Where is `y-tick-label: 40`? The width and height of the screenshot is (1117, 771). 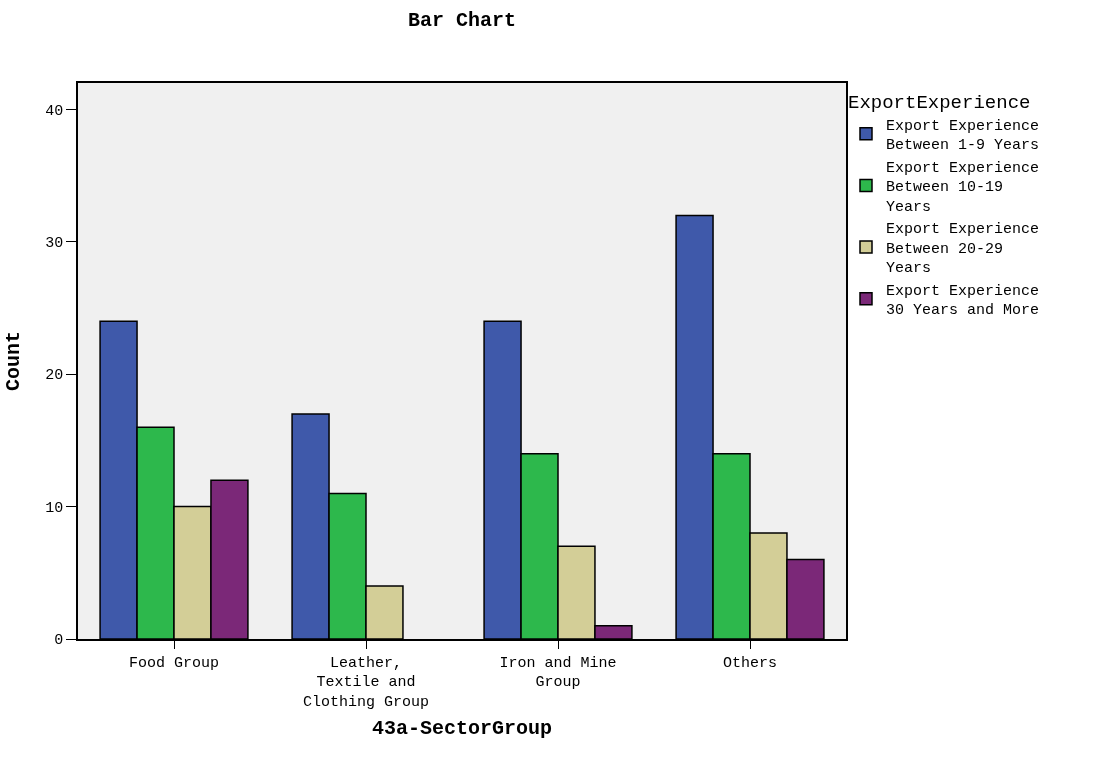
y-tick-label: 40 is located at coordinates (54, 111).